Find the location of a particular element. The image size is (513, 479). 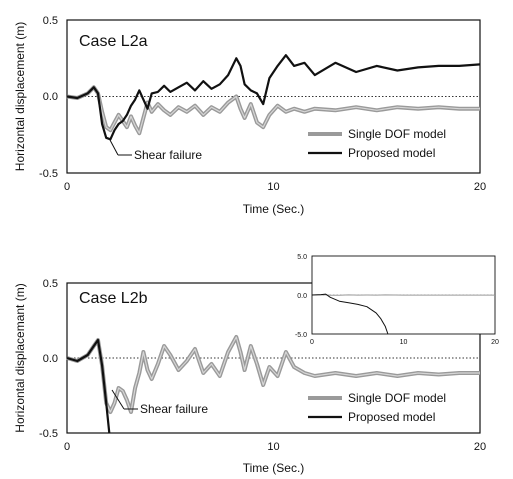

series-line-proposed-l2b is located at coordinates (88, 386).